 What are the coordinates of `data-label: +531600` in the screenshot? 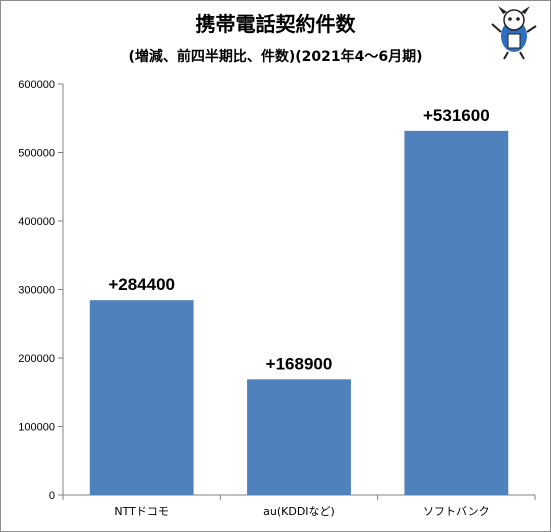 It's located at (456, 115).